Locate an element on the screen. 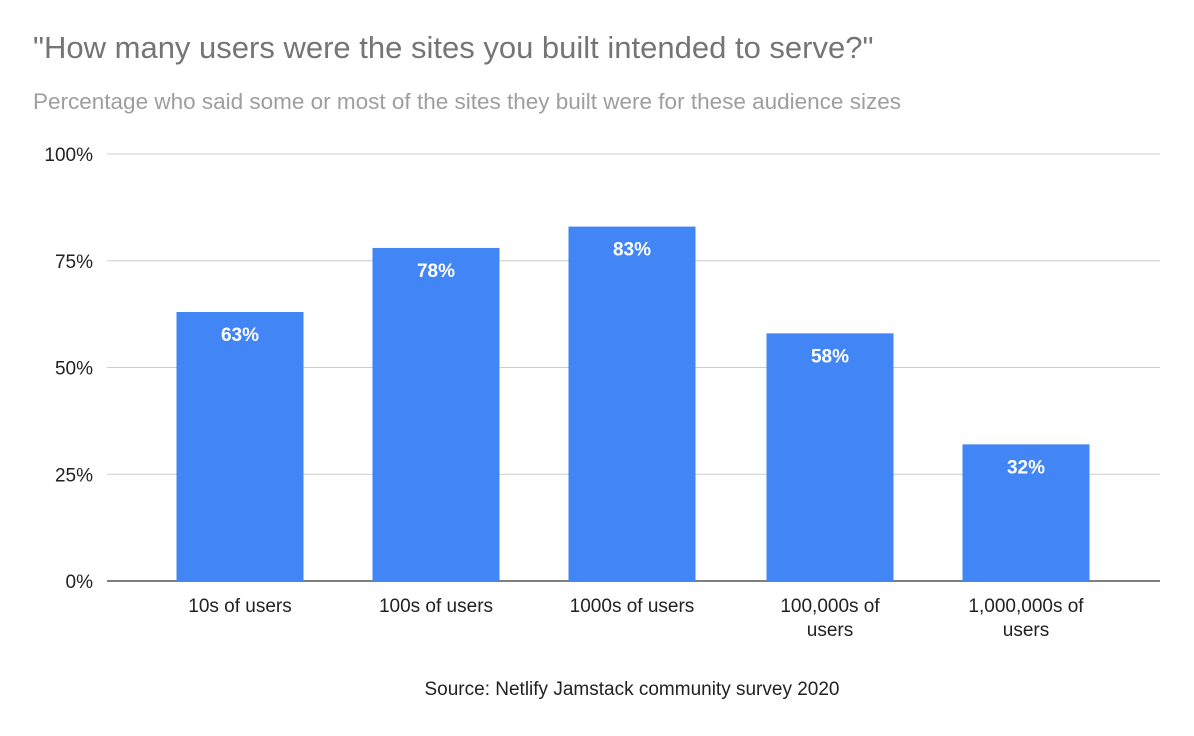 Image resolution: width=1194 pixels, height=736 pixels. y-tick-label: 25% is located at coordinates (74, 475).